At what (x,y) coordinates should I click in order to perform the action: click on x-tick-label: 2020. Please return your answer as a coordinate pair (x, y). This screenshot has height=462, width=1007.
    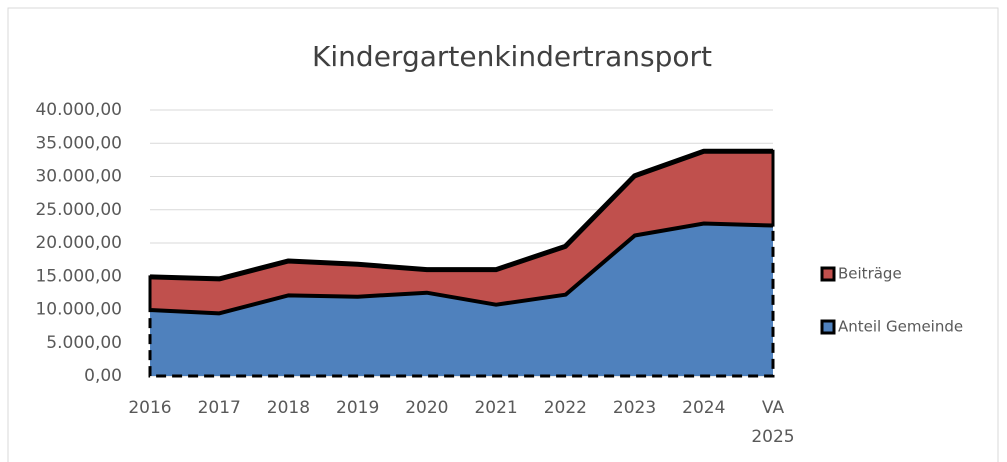
    Looking at the image, I should click on (427, 408).